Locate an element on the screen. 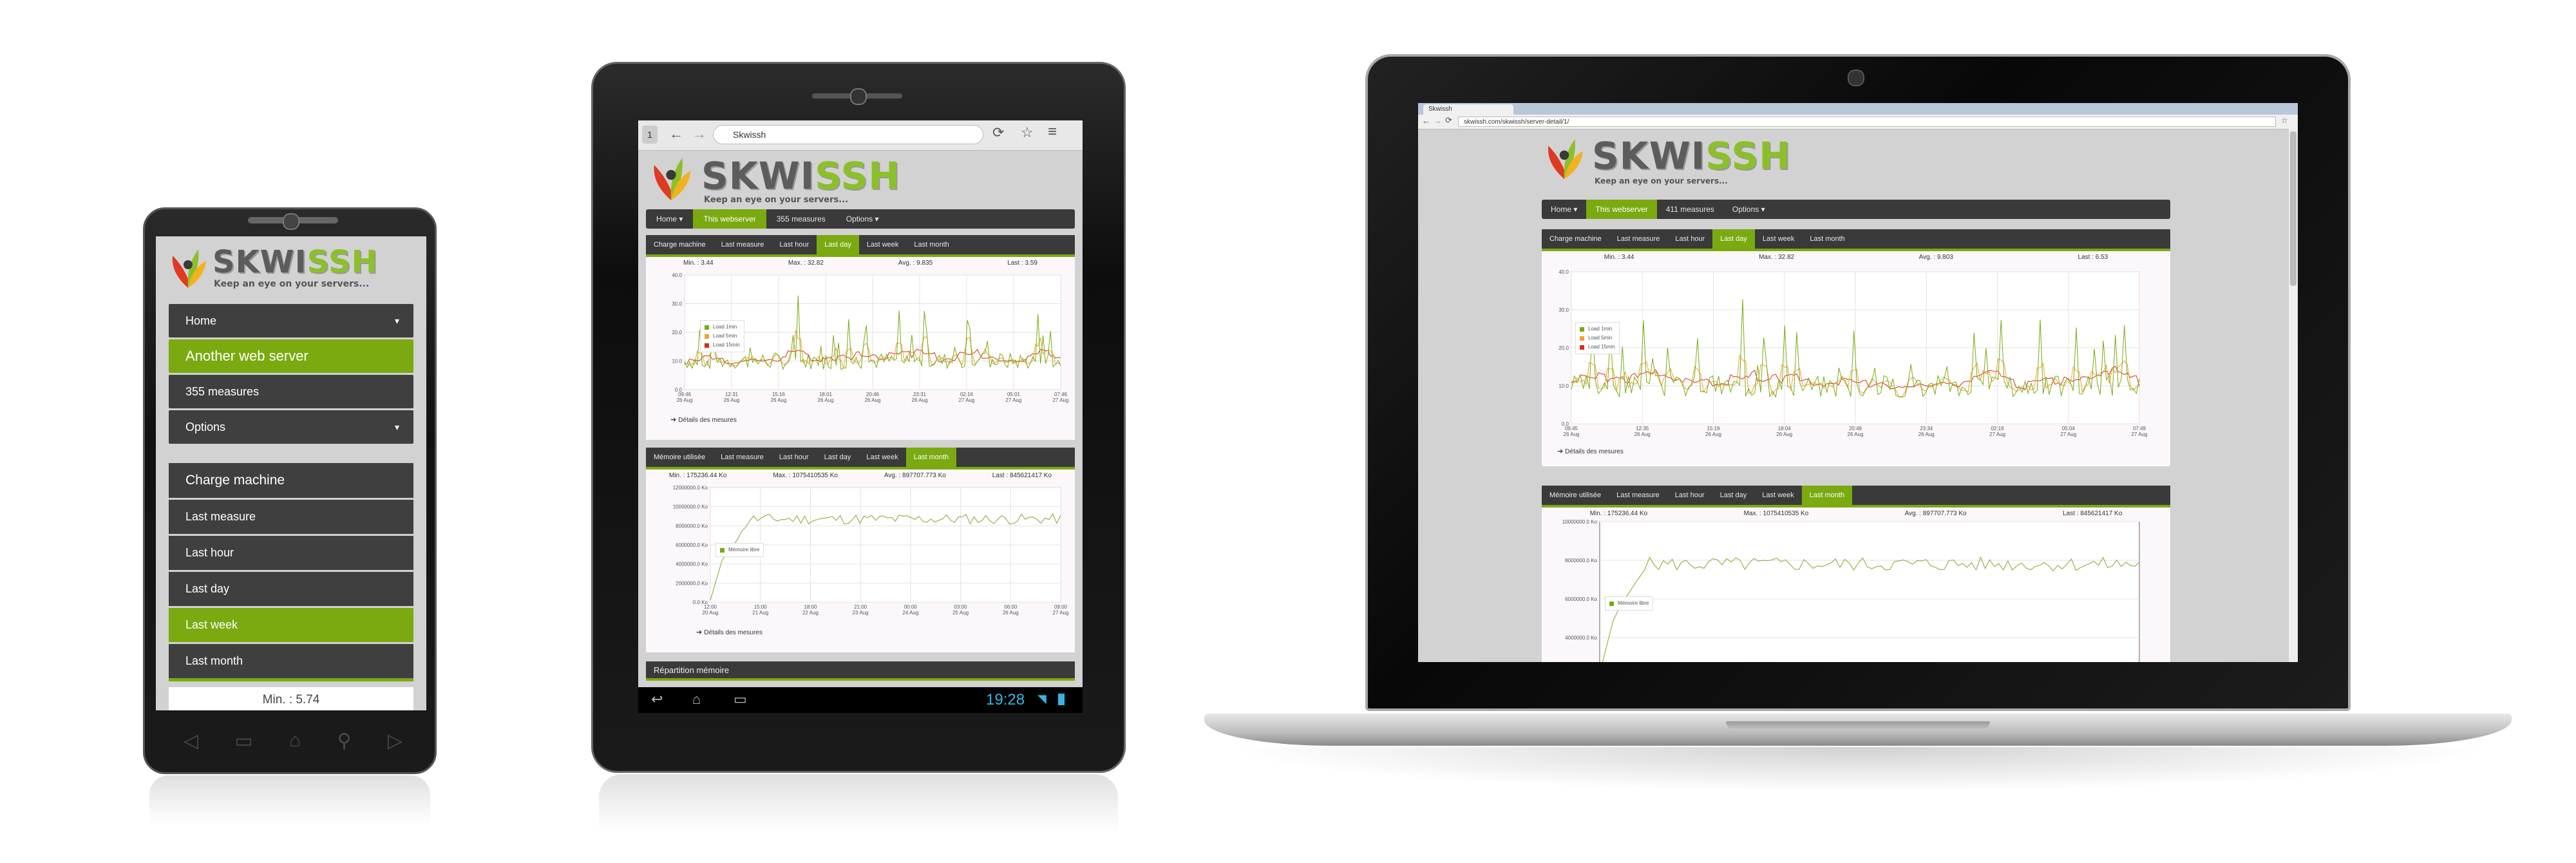 The width and height of the screenshot is (2576, 863). browser-tab-count: 1 is located at coordinates (650, 135).